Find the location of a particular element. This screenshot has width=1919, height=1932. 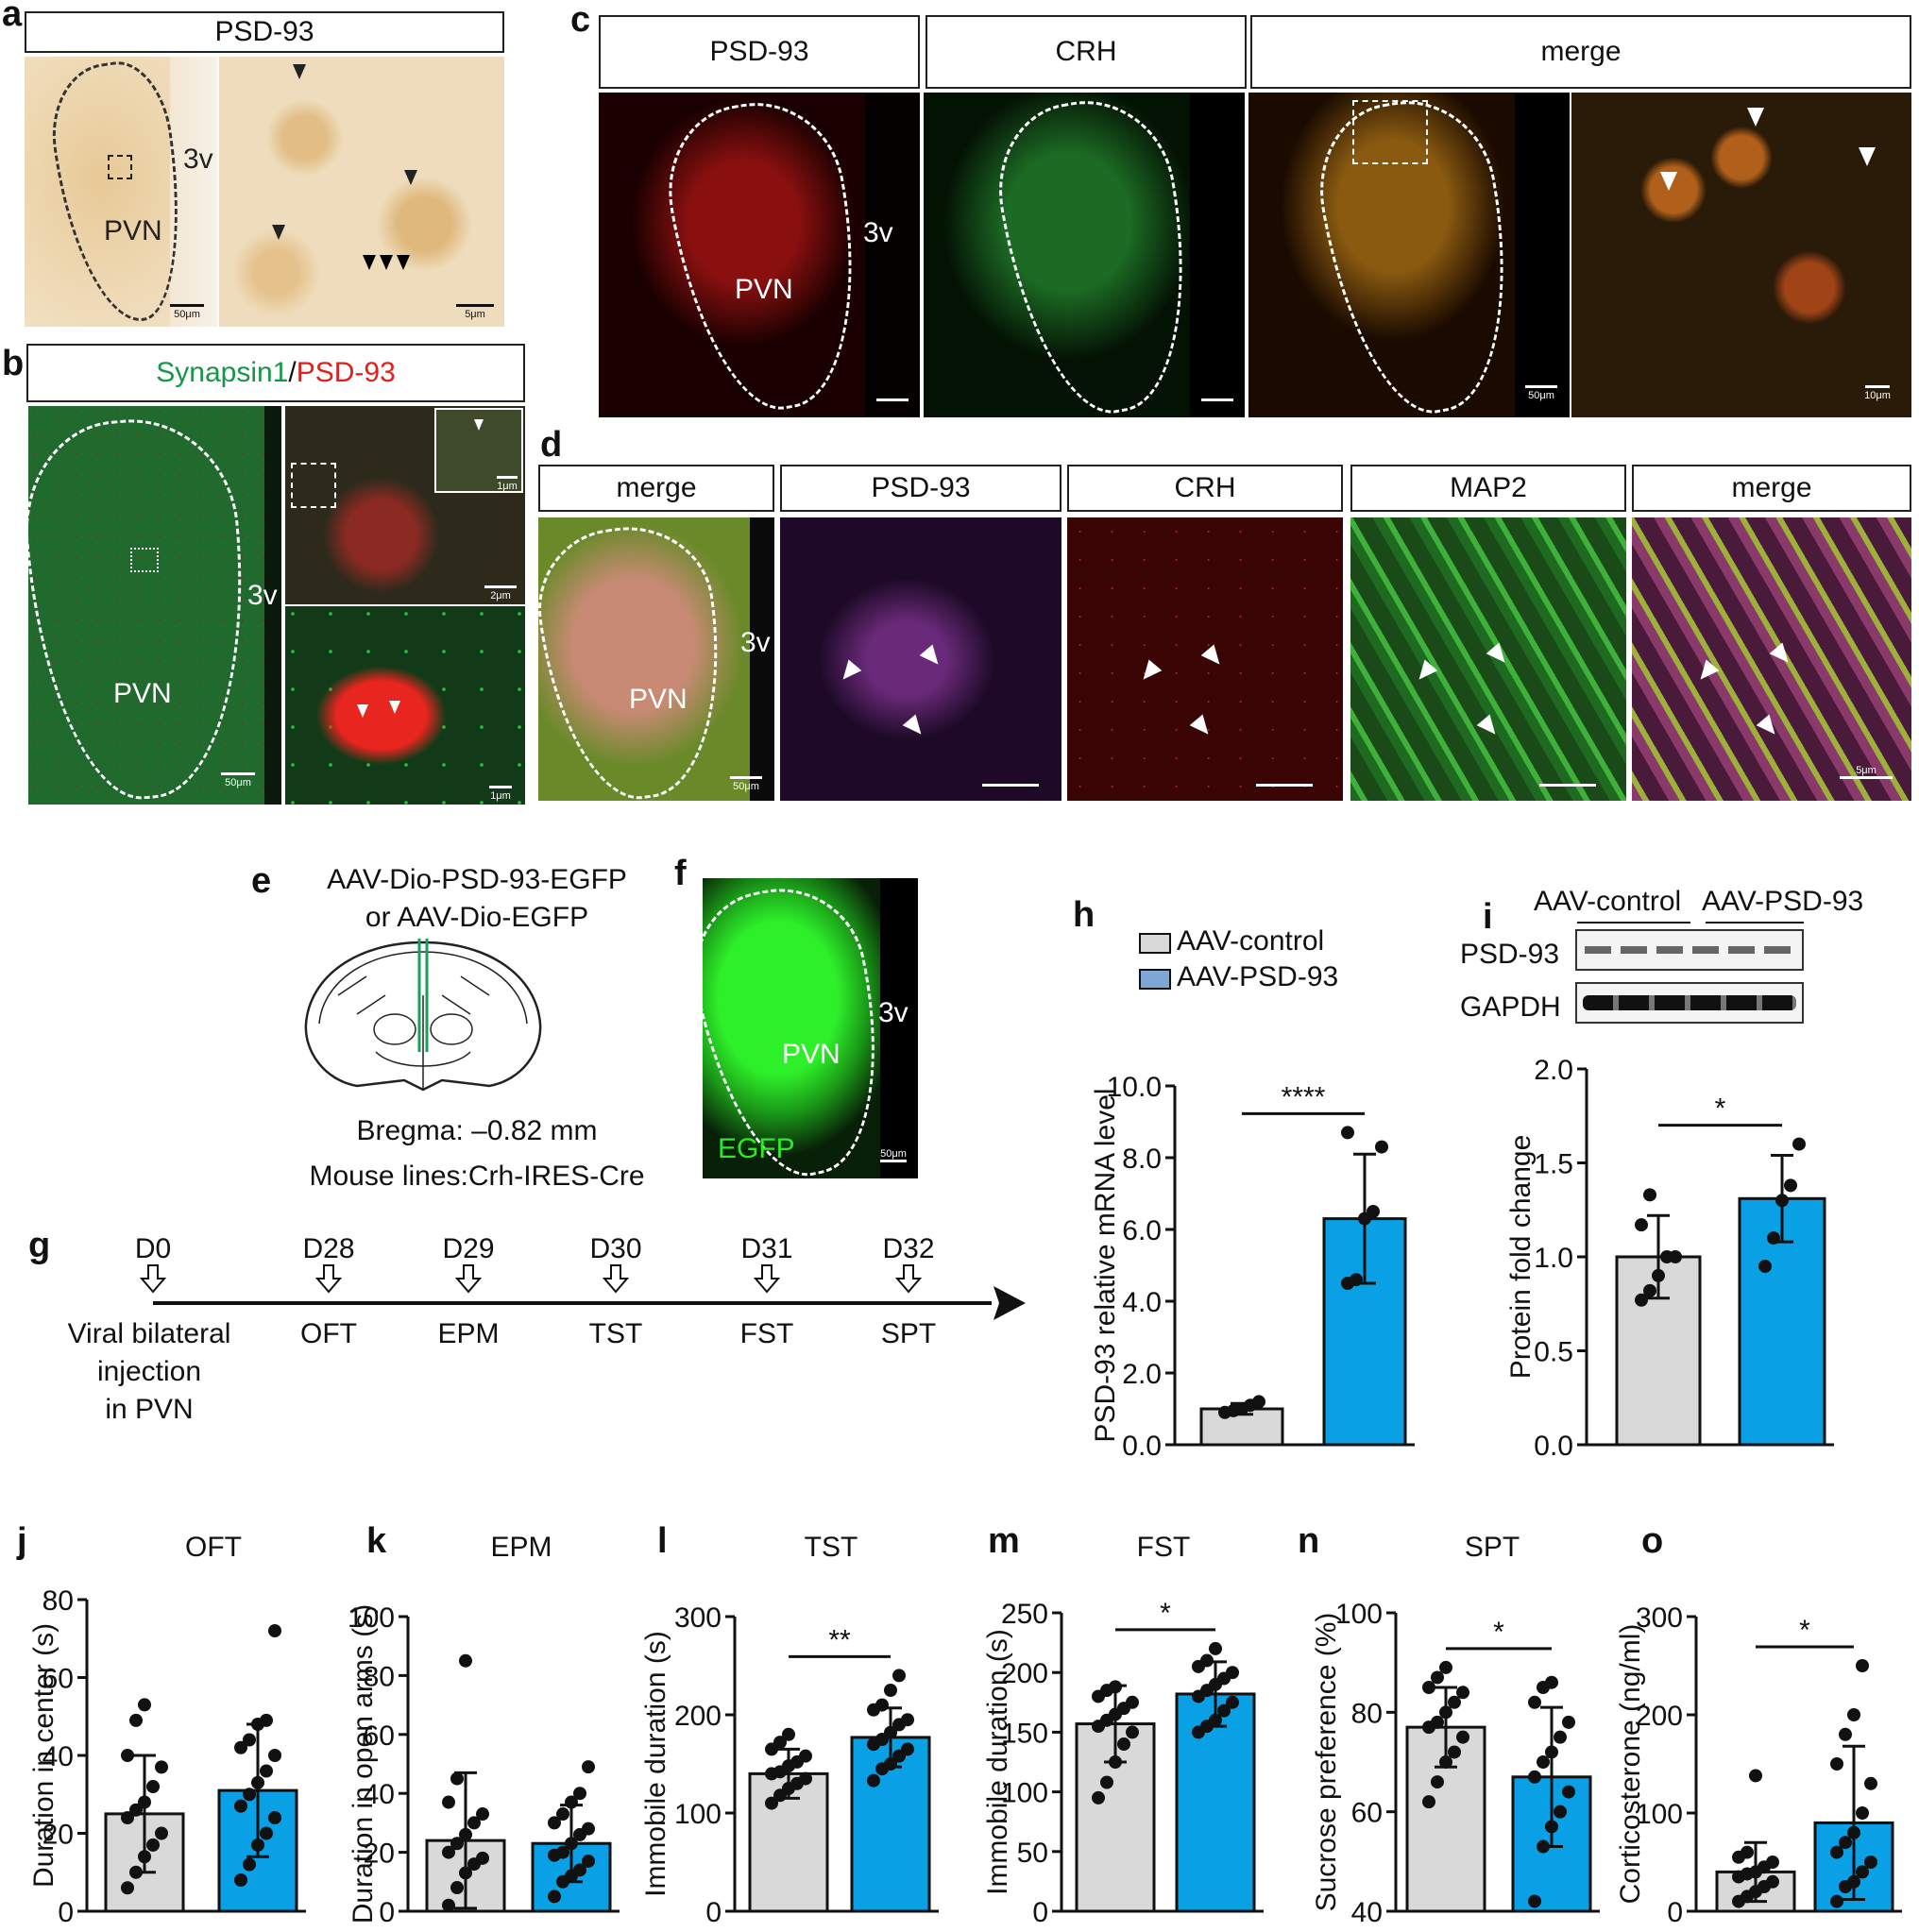

timeline-day-d29: D29 is located at coordinates (468, 1248).